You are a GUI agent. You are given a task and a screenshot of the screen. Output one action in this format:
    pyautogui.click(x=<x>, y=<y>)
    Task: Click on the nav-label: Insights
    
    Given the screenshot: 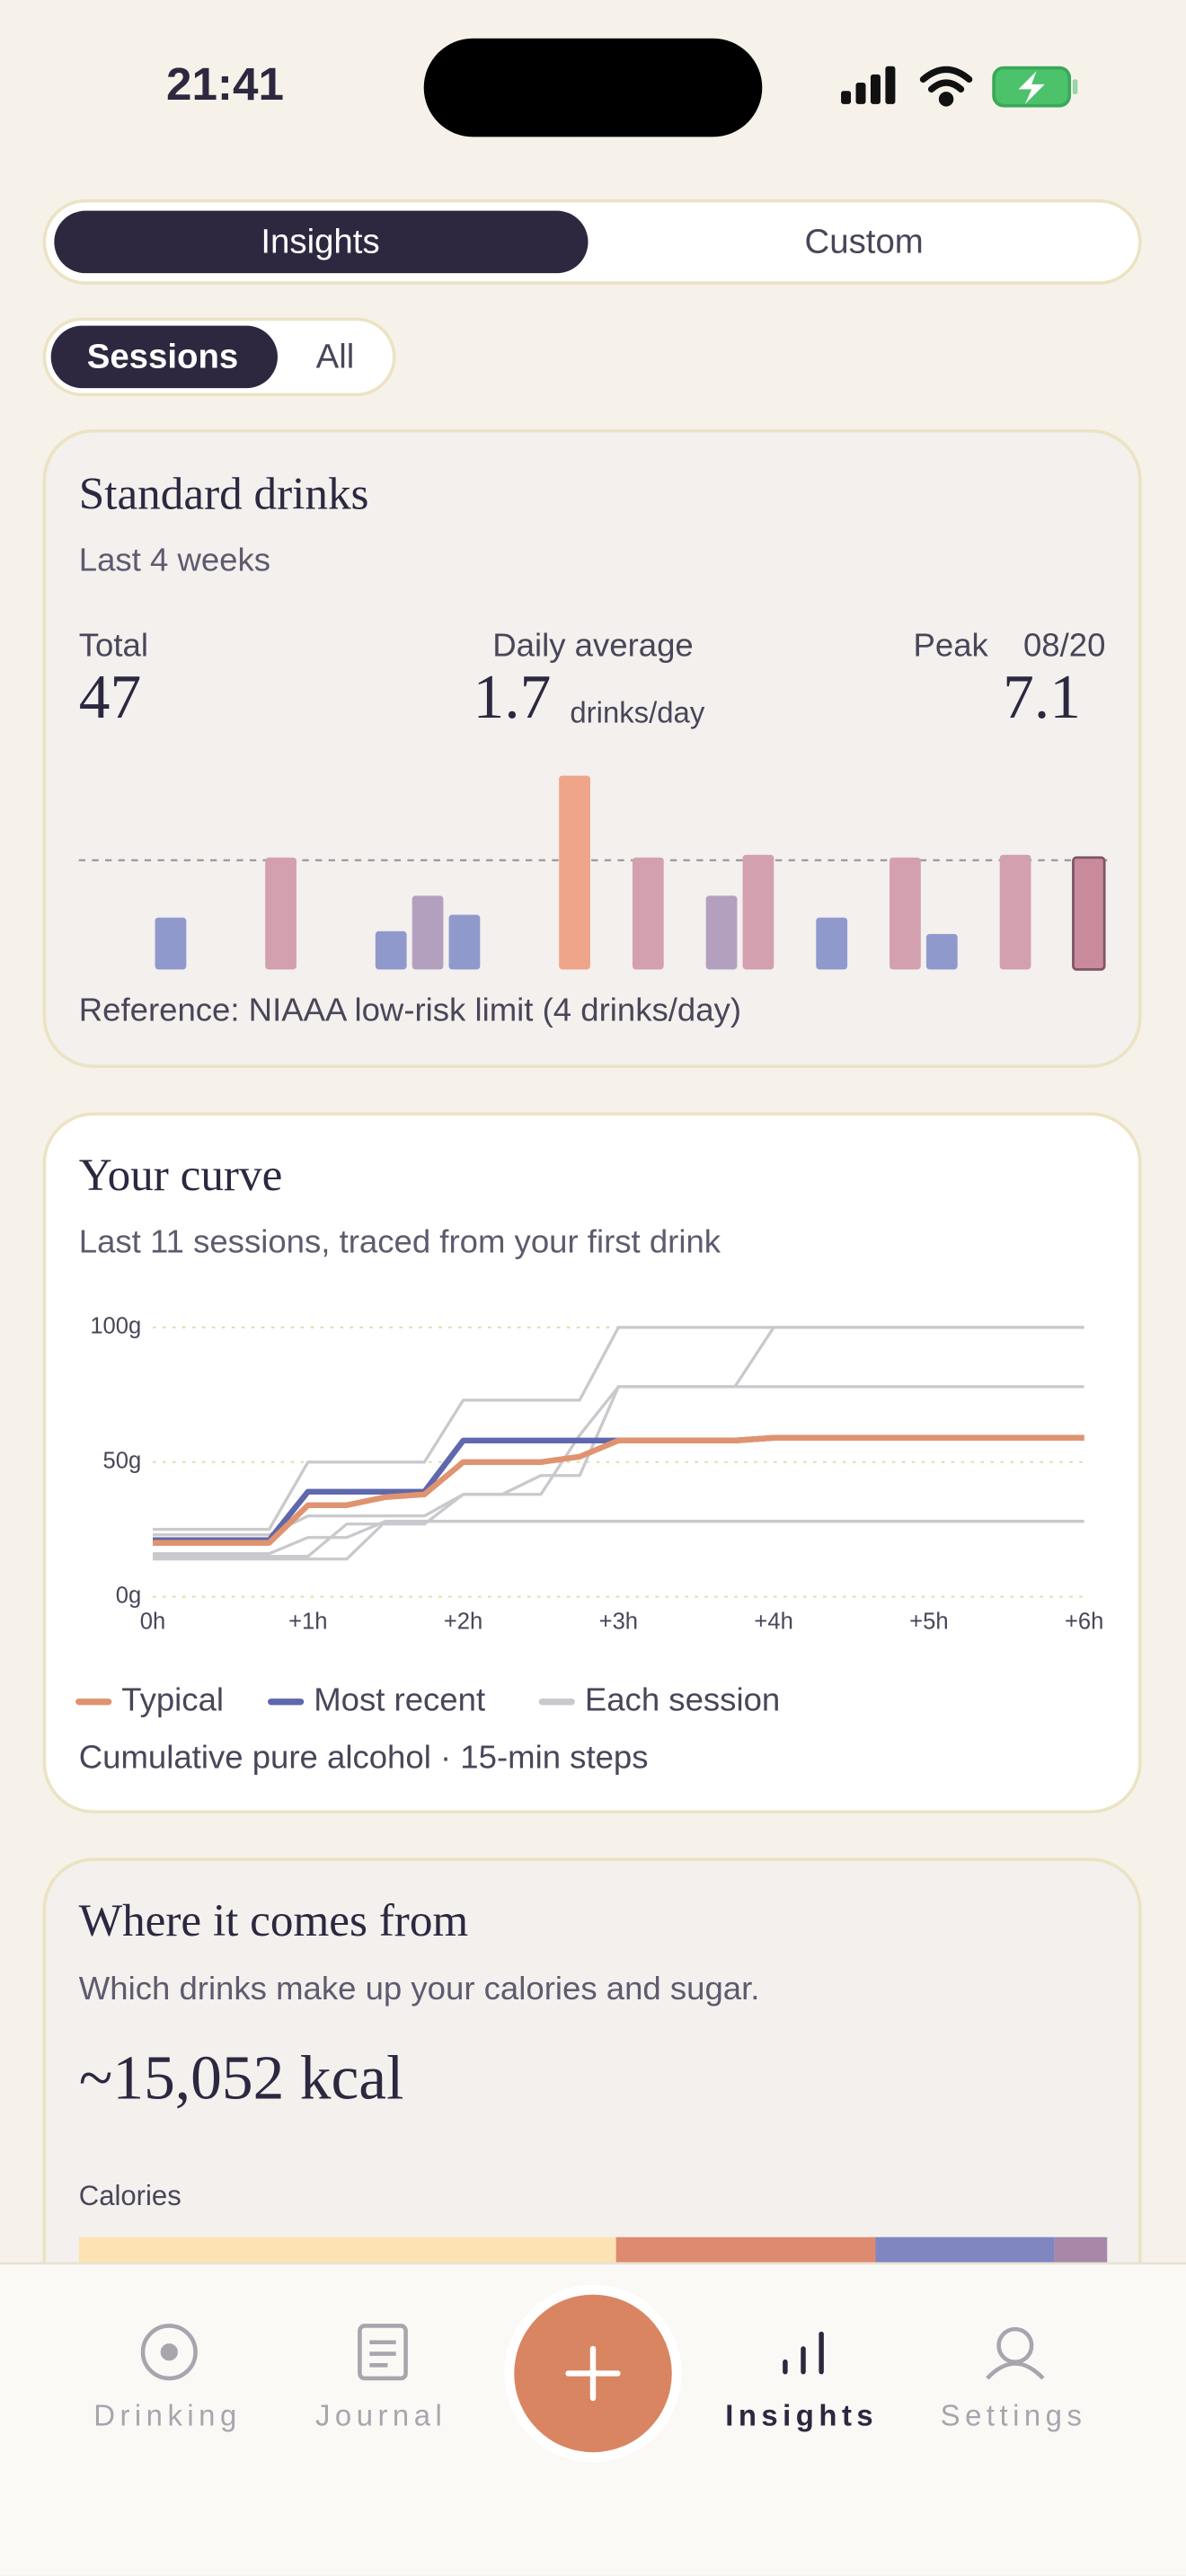 What is the action you would take?
    pyautogui.click(x=801, y=2415)
    